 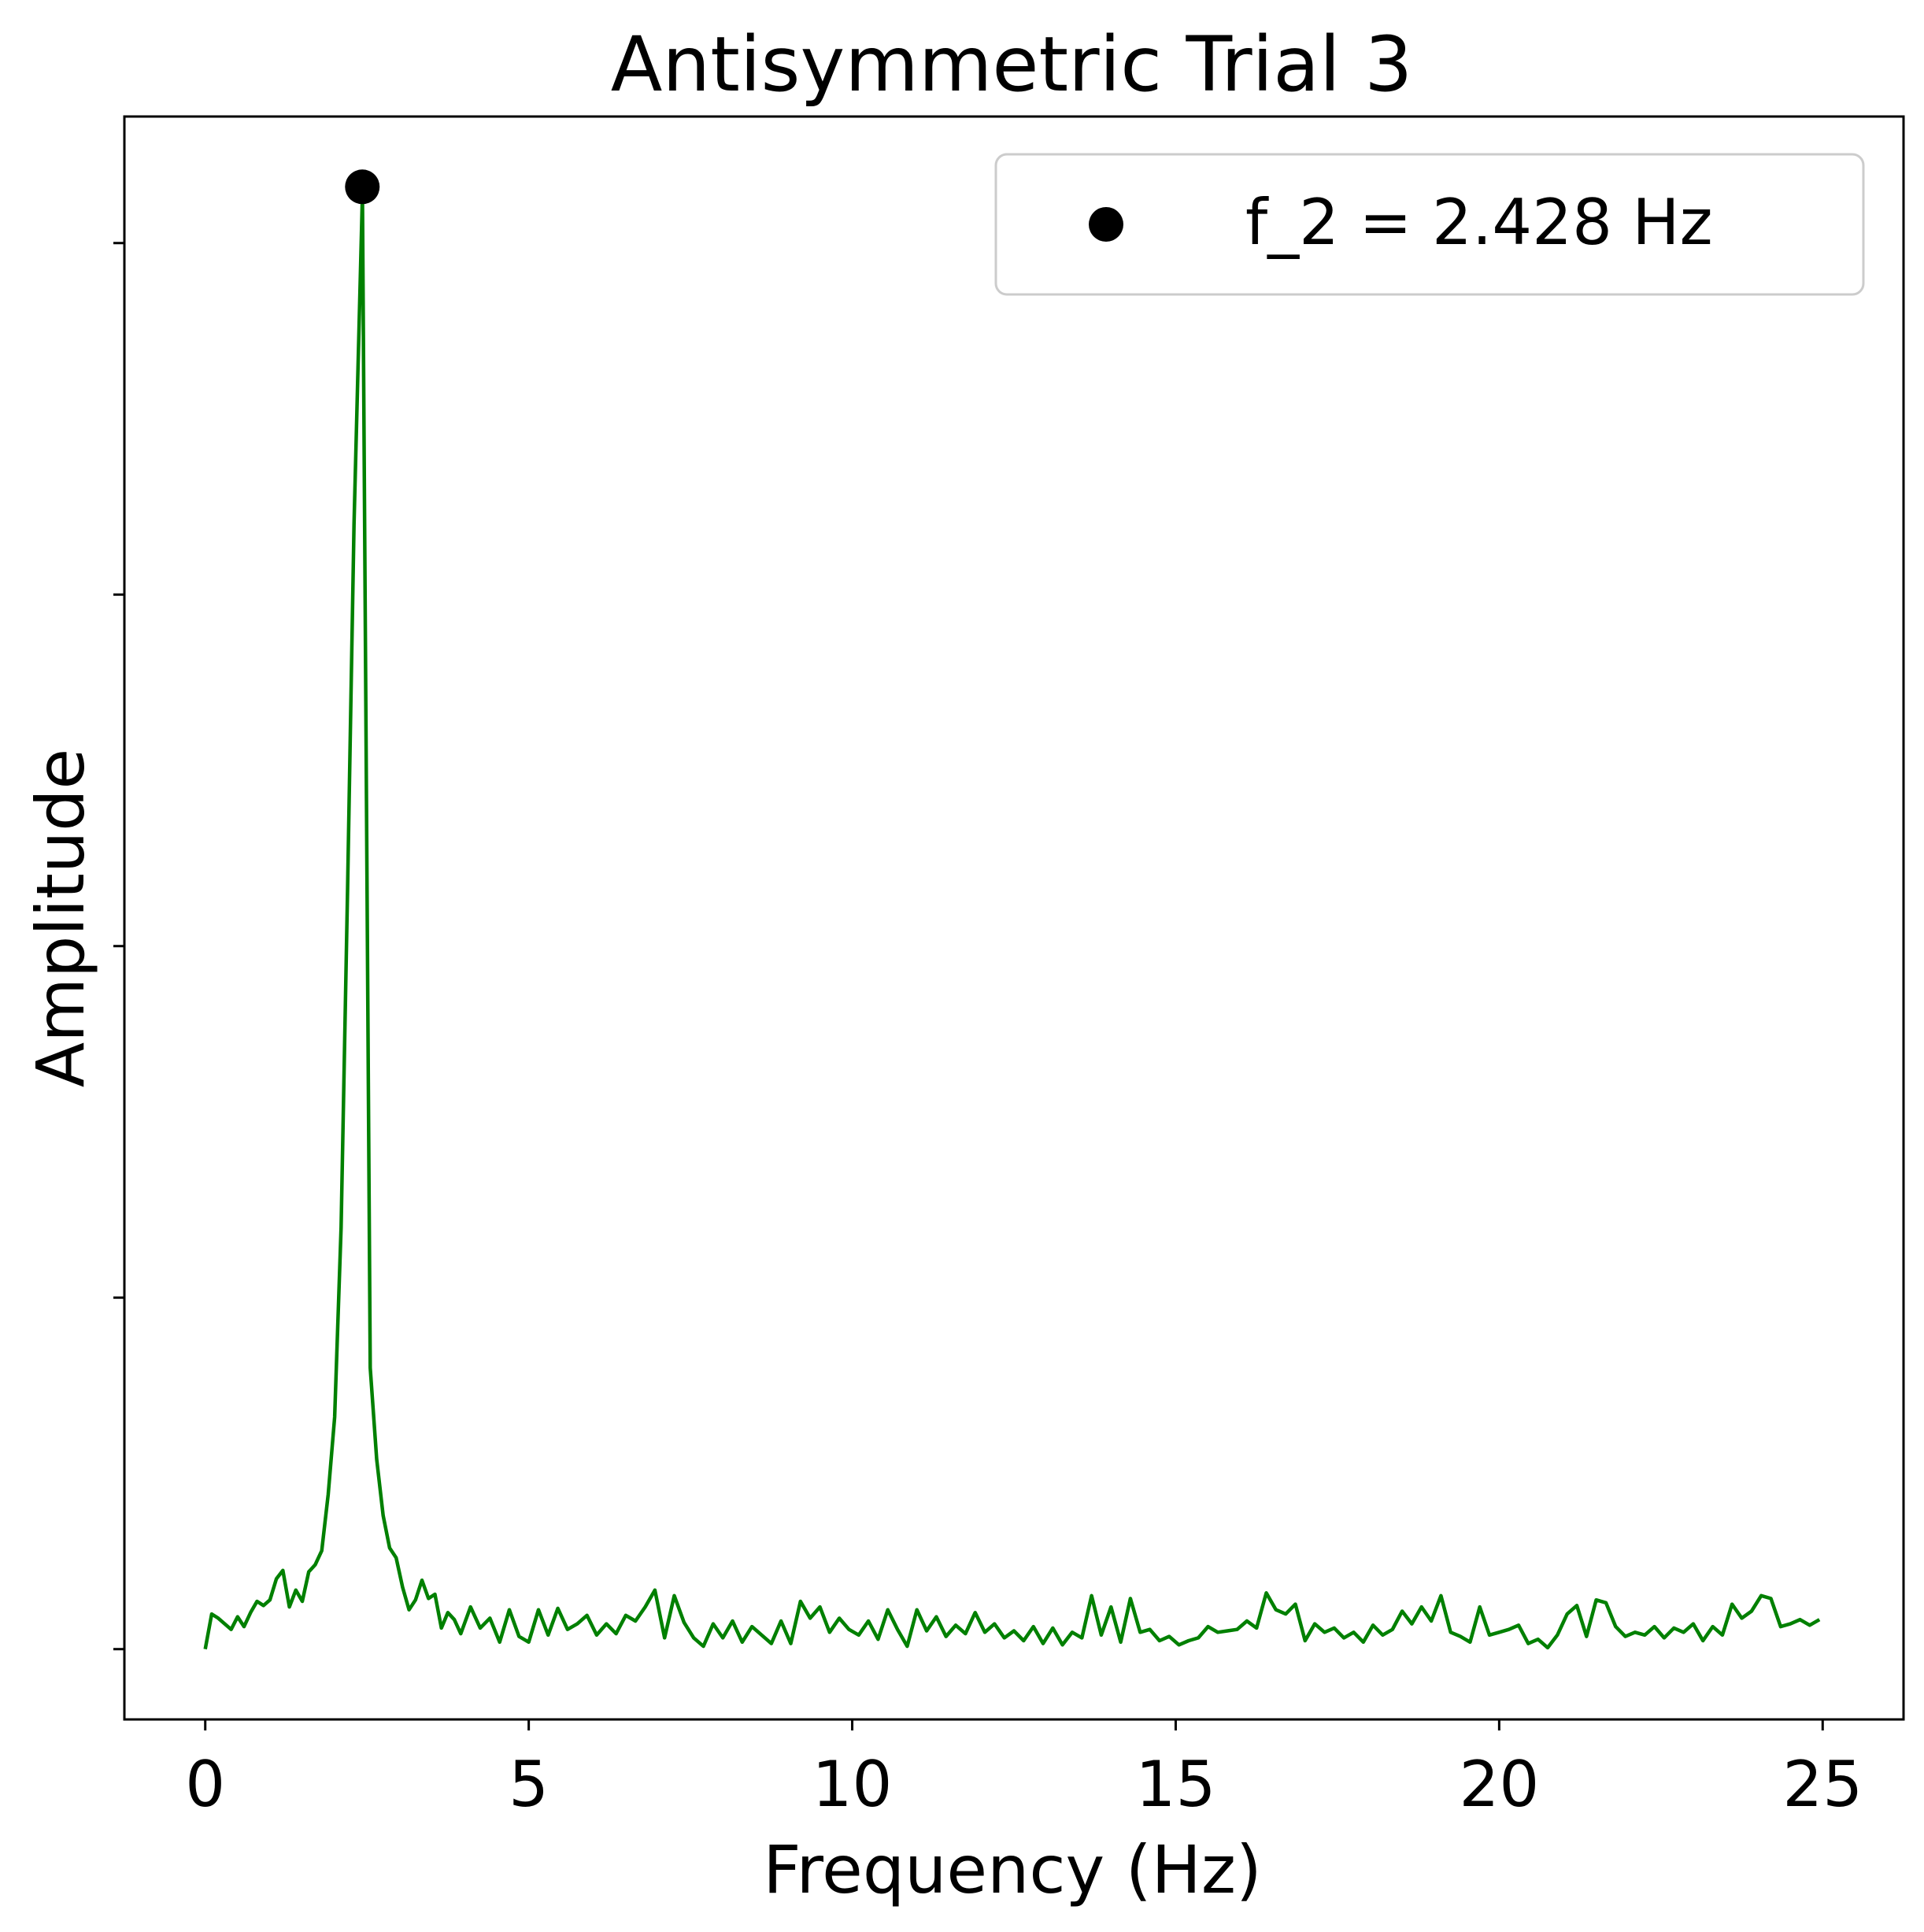 I want to click on x-tick-label: 5, so click(x=529, y=1784).